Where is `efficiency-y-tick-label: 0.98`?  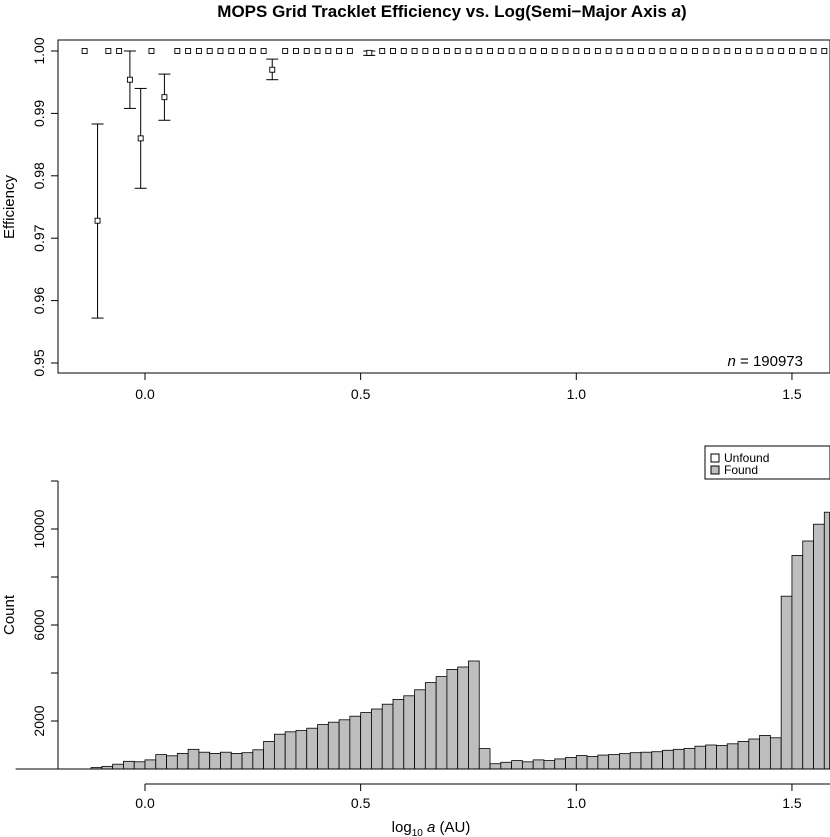
efficiency-y-tick-label: 0.98 is located at coordinates (39, 175).